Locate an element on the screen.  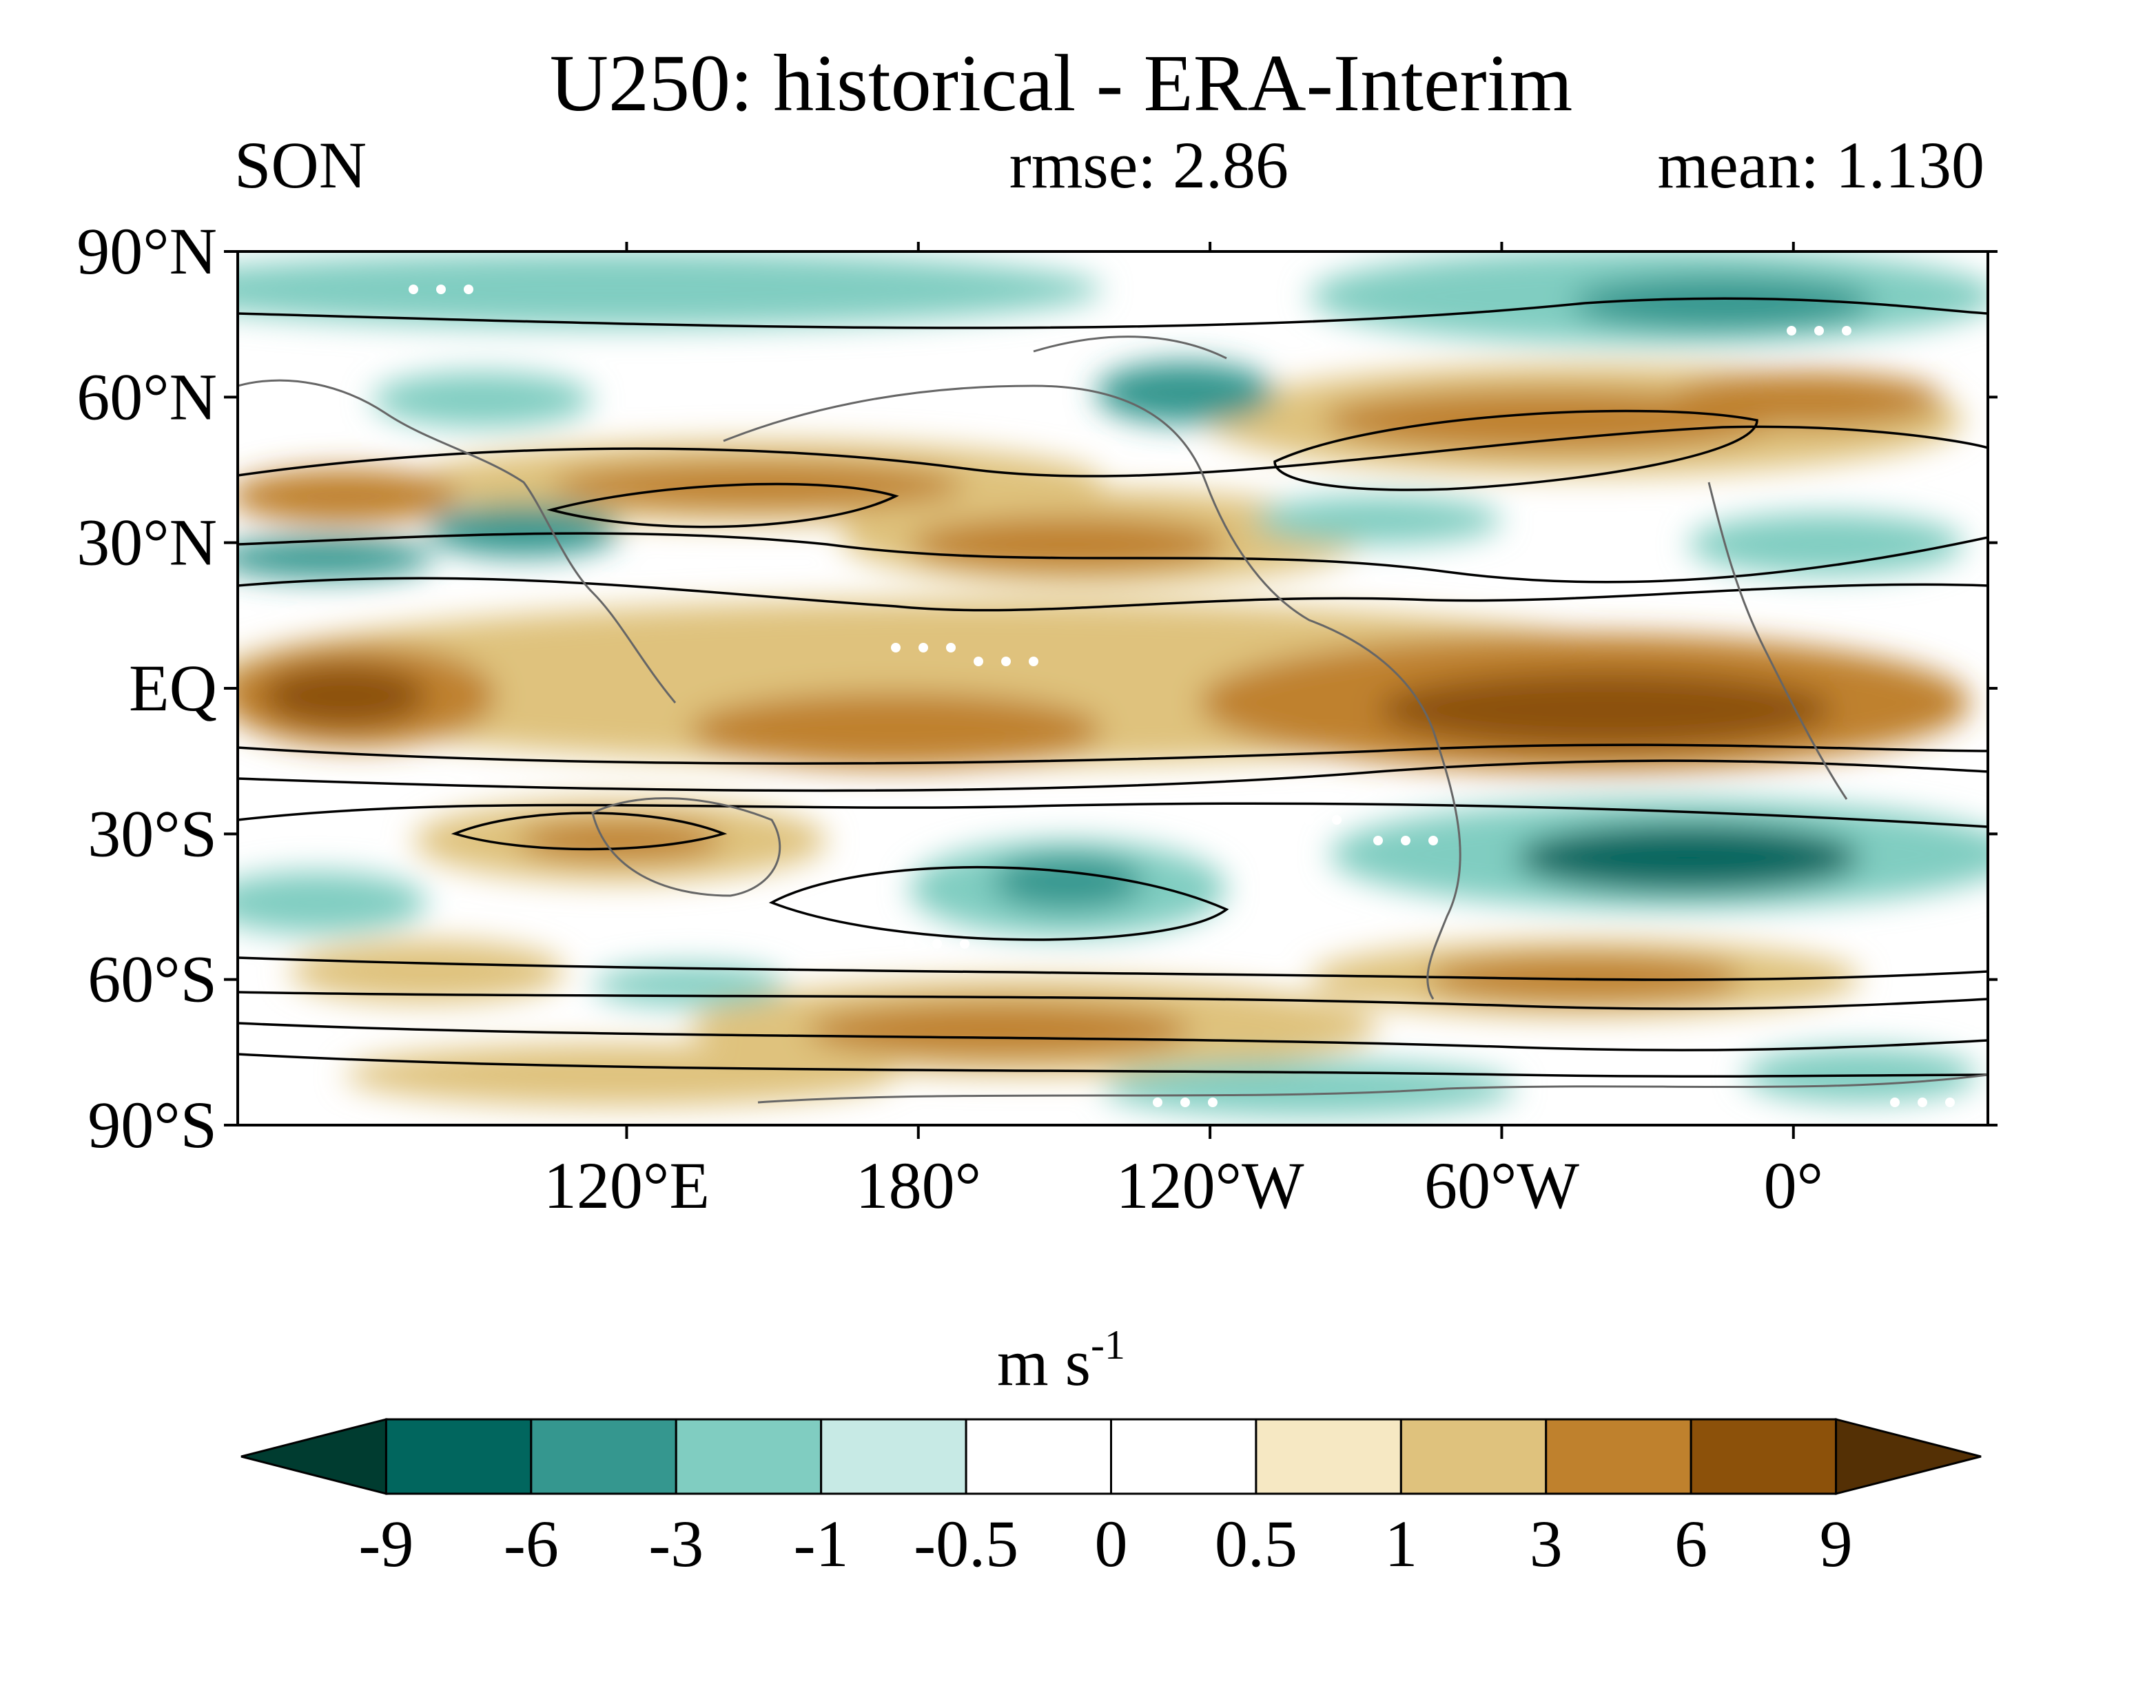
colorbar-label: -0.5 is located at coordinates (966, 1544).